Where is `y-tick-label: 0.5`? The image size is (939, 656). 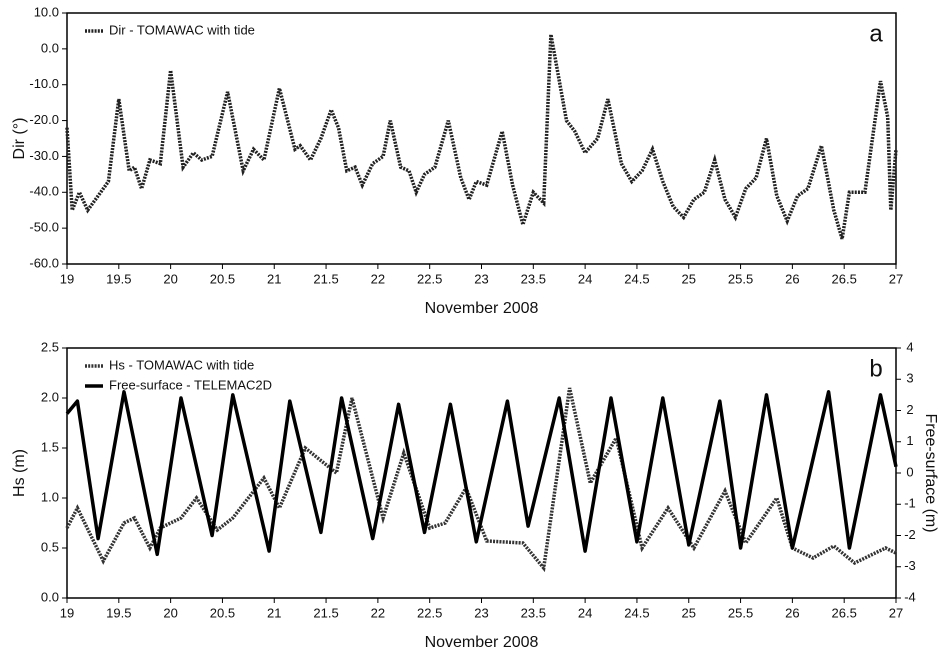
y-tick-label: 0.5 is located at coordinates (50, 546).